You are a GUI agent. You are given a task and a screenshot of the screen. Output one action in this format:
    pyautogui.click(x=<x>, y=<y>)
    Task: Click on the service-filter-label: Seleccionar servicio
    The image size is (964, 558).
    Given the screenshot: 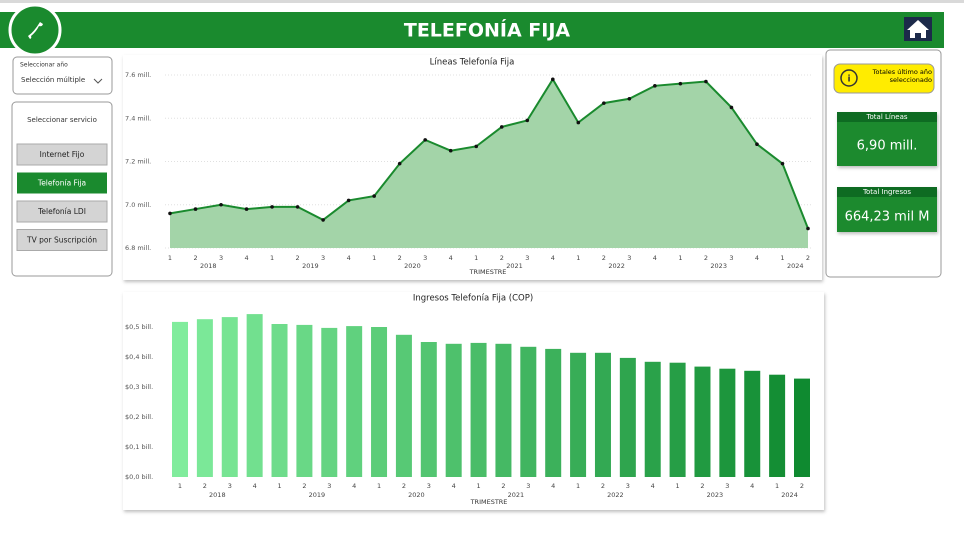 What is the action you would take?
    pyautogui.click(x=62, y=120)
    